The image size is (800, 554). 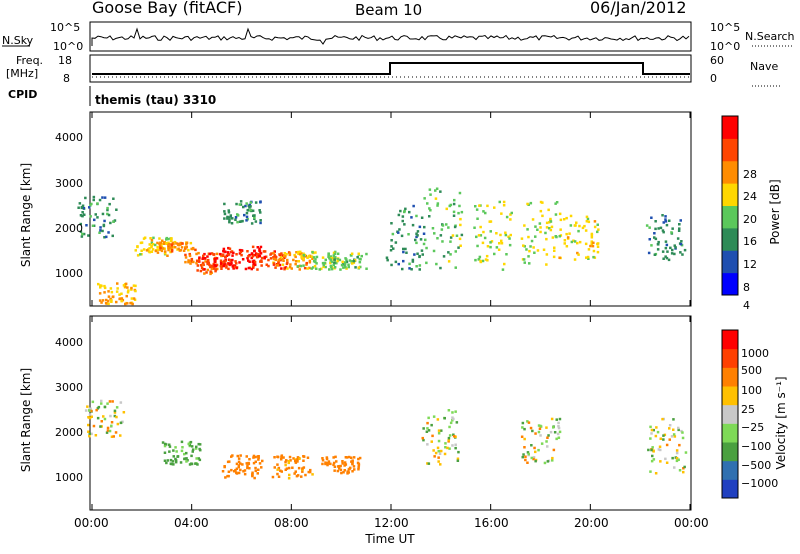 What do you see at coordinates (751, 370) in the screenshot?
I see `velocity-cbar-tick-500: 500` at bounding box center [751, 370].